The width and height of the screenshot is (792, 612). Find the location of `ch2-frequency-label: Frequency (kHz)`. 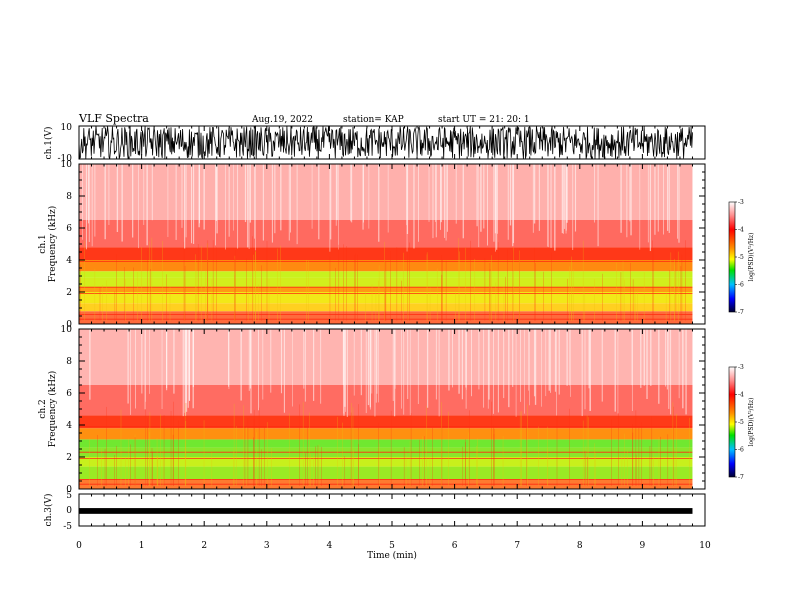

ch2-frequency-label: Frequency (kHz) is located at coordinates (52, 409).